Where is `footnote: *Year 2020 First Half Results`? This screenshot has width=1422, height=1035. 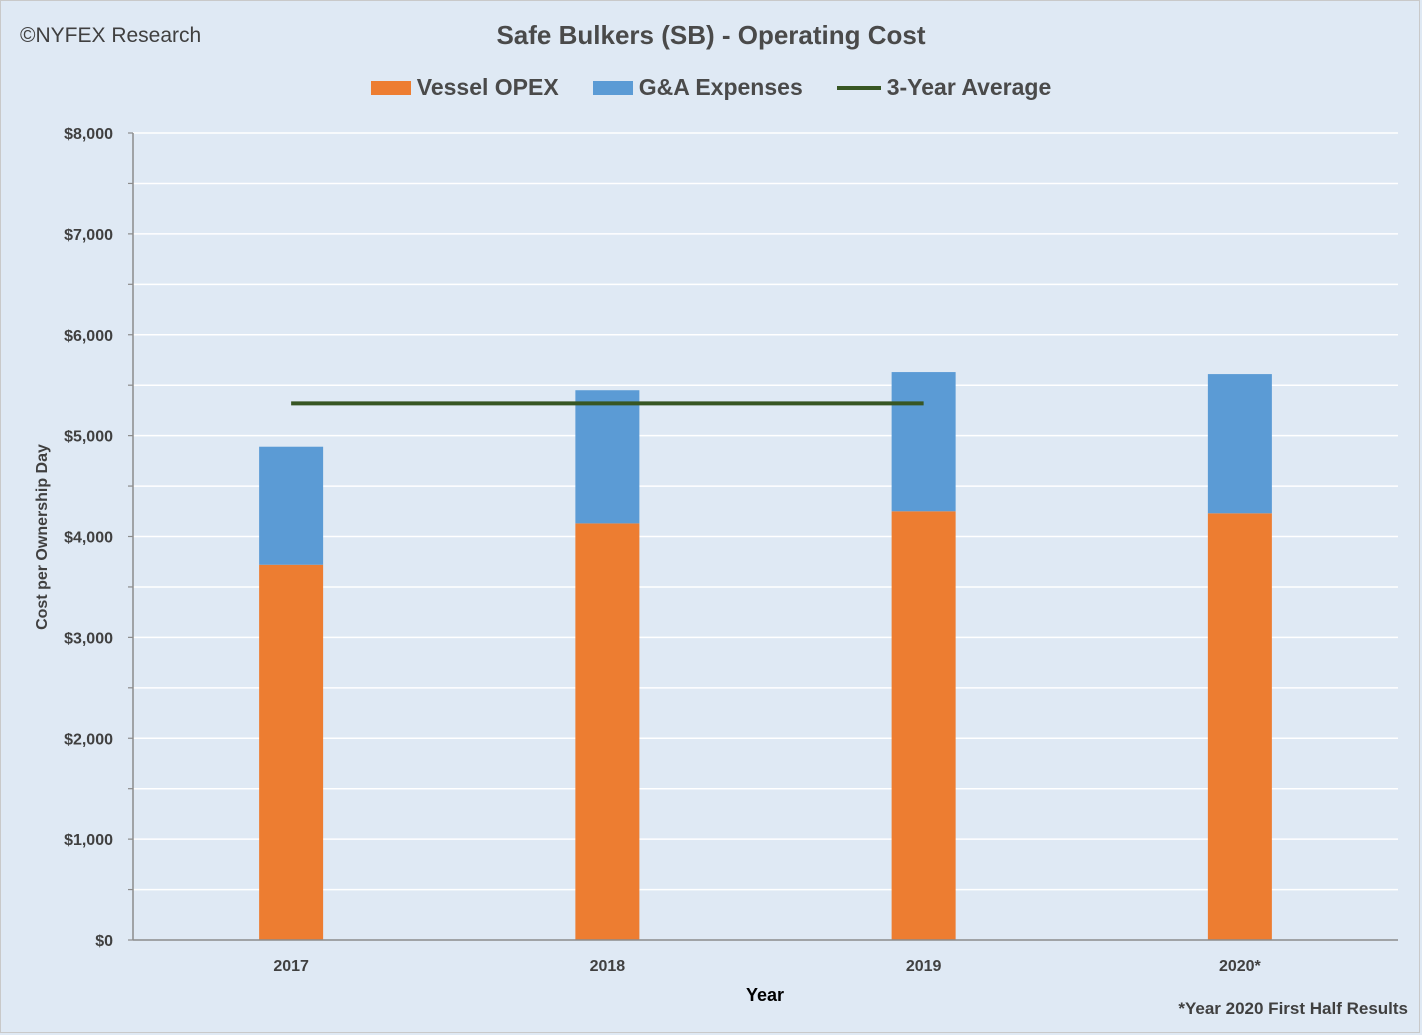 footnote: *Year 2020 First Half Results is located at coordinates (1293, 1008).